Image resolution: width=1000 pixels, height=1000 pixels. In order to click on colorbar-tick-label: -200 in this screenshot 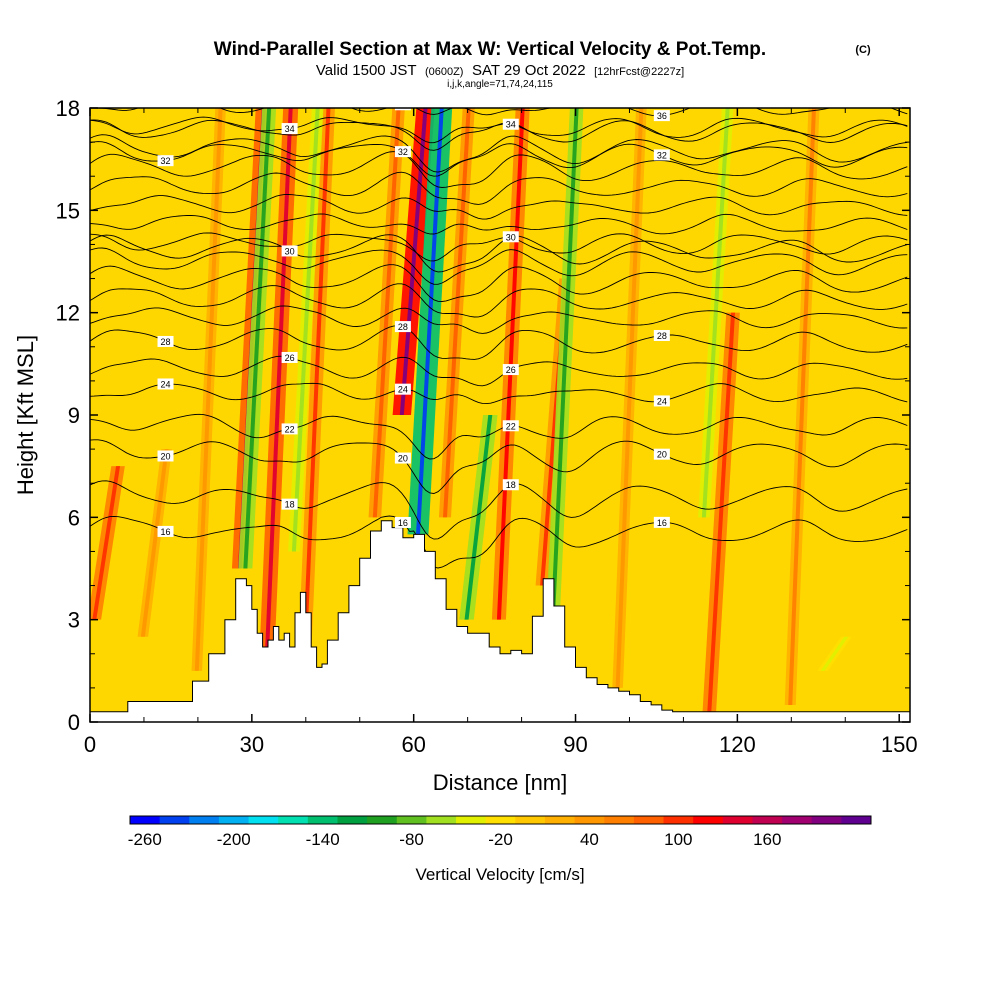, I will do `click(234, 839)`.